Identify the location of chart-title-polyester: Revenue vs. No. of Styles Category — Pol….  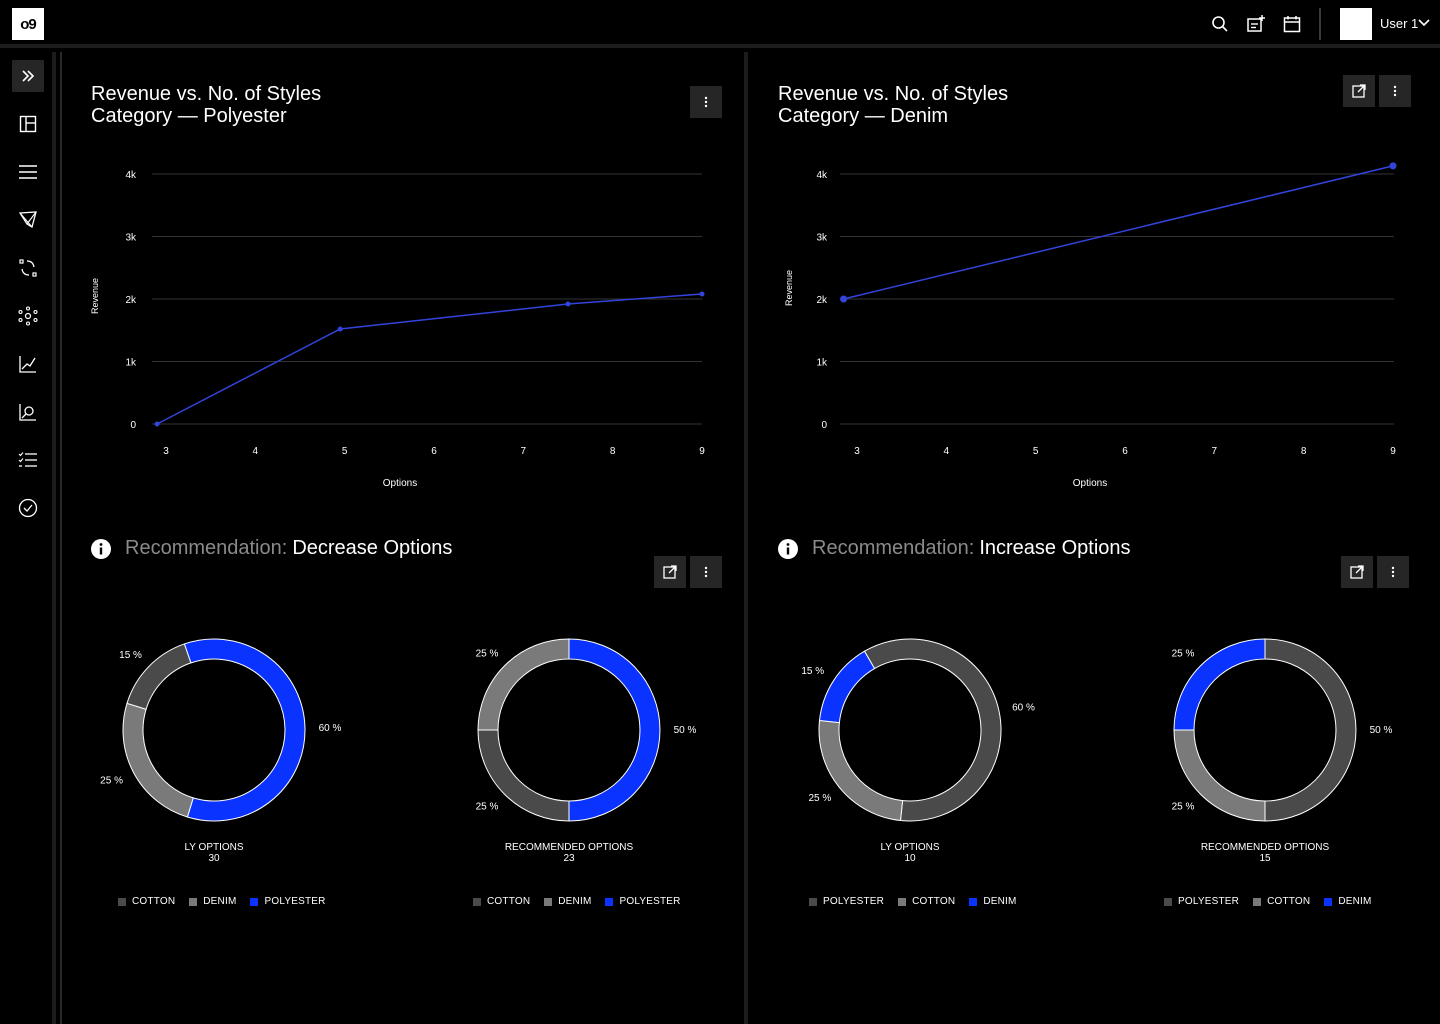
(206, 105).